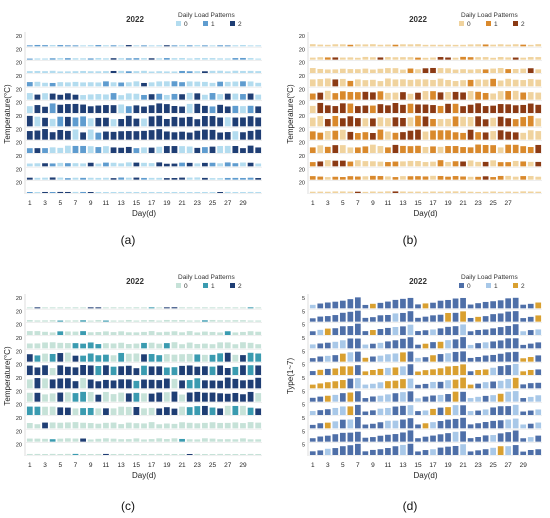 The width and height of the screenshot is (550, 518). What do you see at coordinates (303, 392) in the screenshot?
I see `y-tick-label: 5` at bounding box center [303, 392].